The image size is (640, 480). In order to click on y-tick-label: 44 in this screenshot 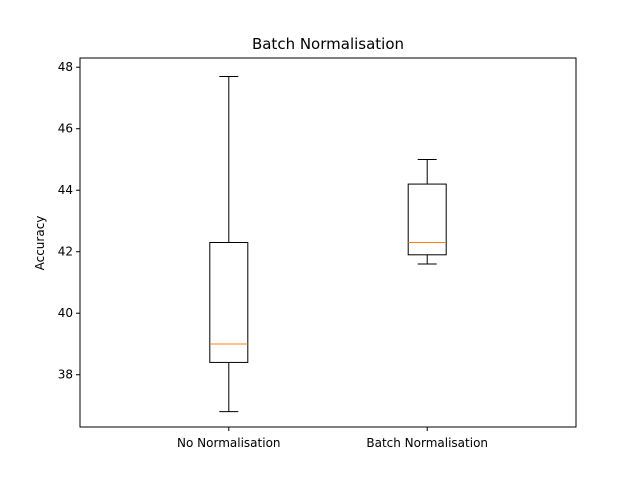, I will do `click(65, 190)`.